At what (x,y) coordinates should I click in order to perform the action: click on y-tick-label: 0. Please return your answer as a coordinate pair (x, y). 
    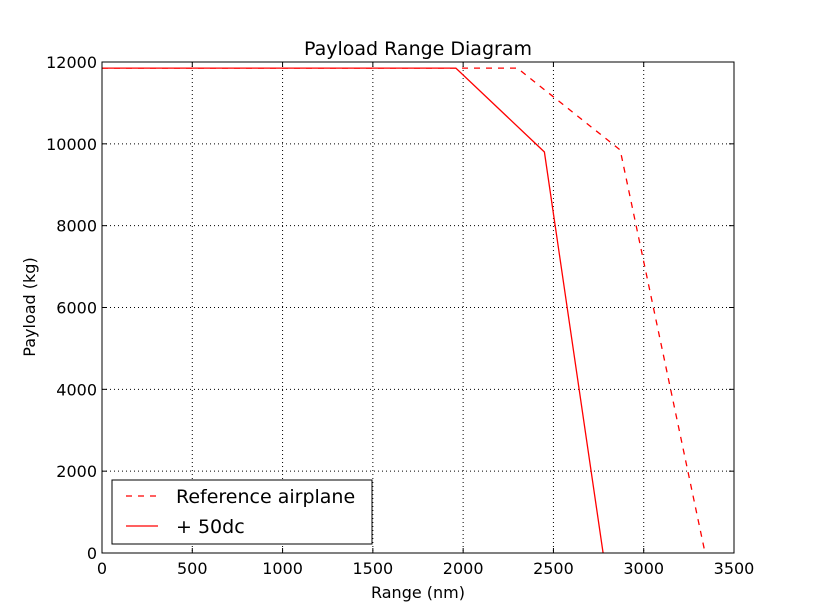
    Looking at the image, I should click on (92, 553).